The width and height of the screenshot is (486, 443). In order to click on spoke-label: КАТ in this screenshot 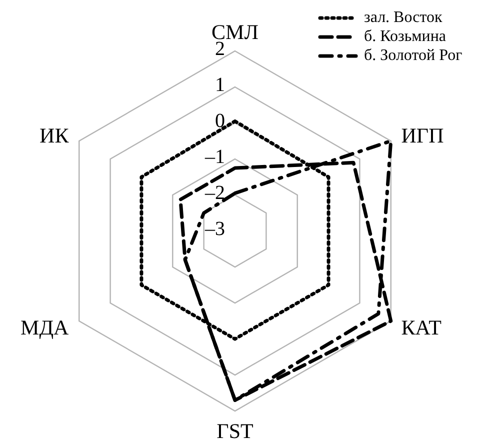, I will do `click(421, 327)`.